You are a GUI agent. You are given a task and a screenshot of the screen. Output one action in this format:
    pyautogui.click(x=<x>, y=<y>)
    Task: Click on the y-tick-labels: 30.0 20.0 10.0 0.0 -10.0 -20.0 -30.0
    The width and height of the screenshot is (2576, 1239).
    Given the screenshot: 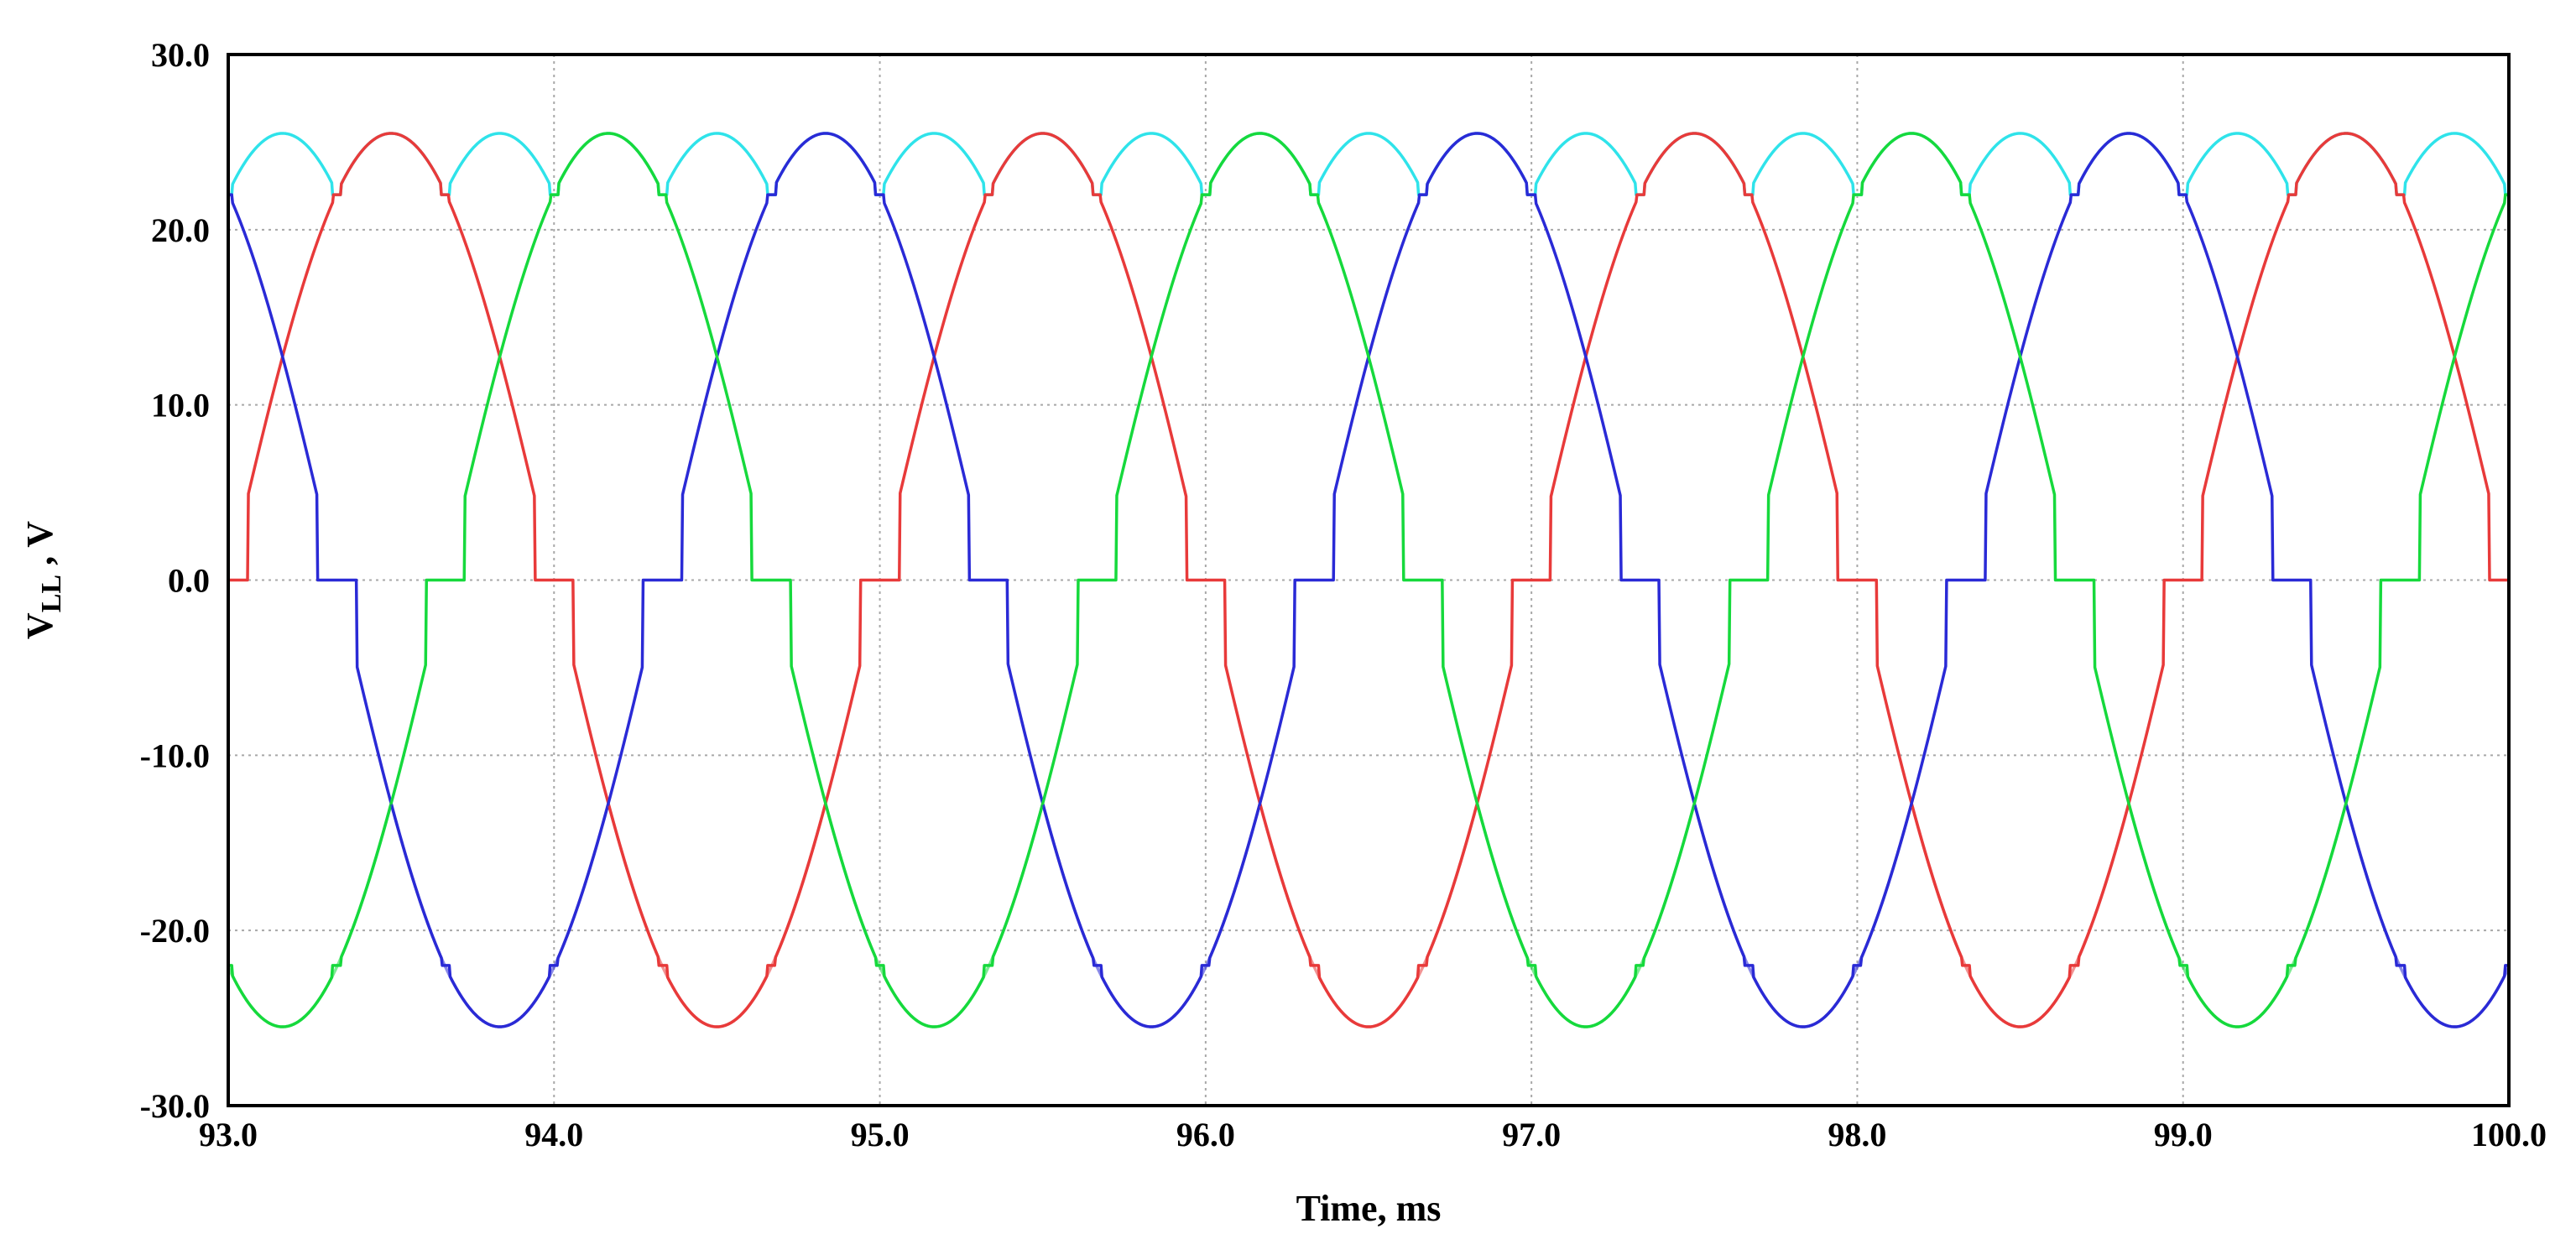 What is the action you would take?
    pyautogui.click(x=175, y=580)
    